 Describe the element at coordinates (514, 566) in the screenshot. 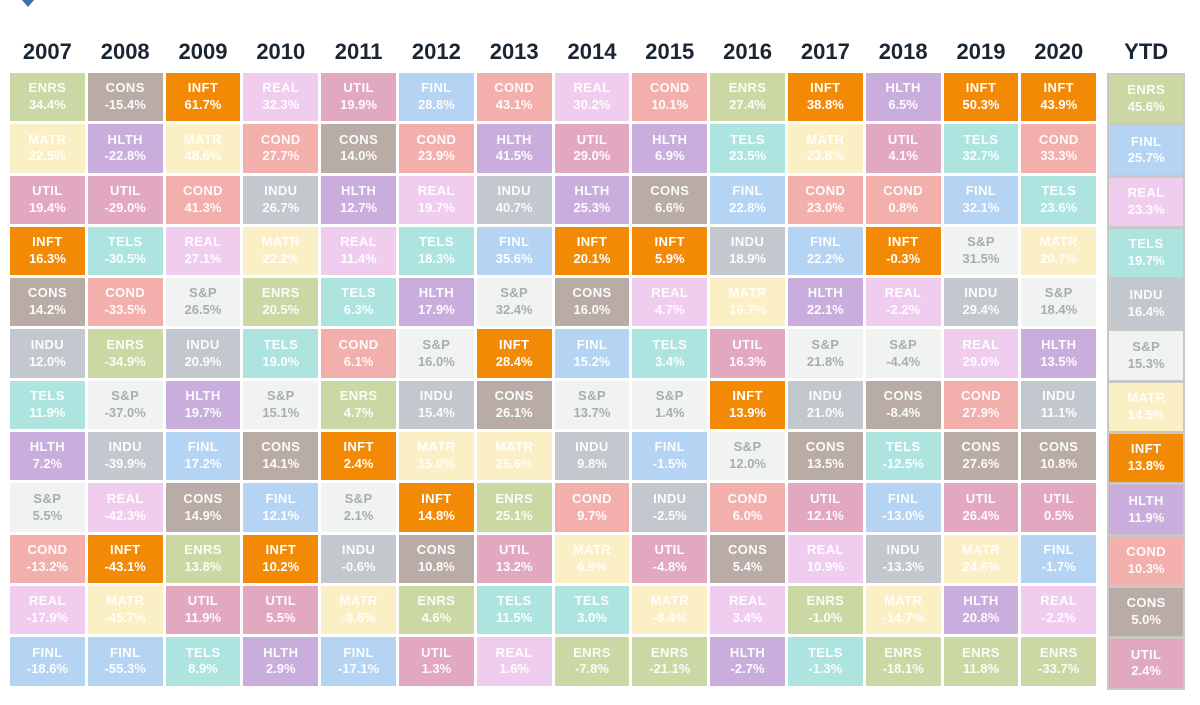

I see `sector-return-value: 13.2%` at that location.